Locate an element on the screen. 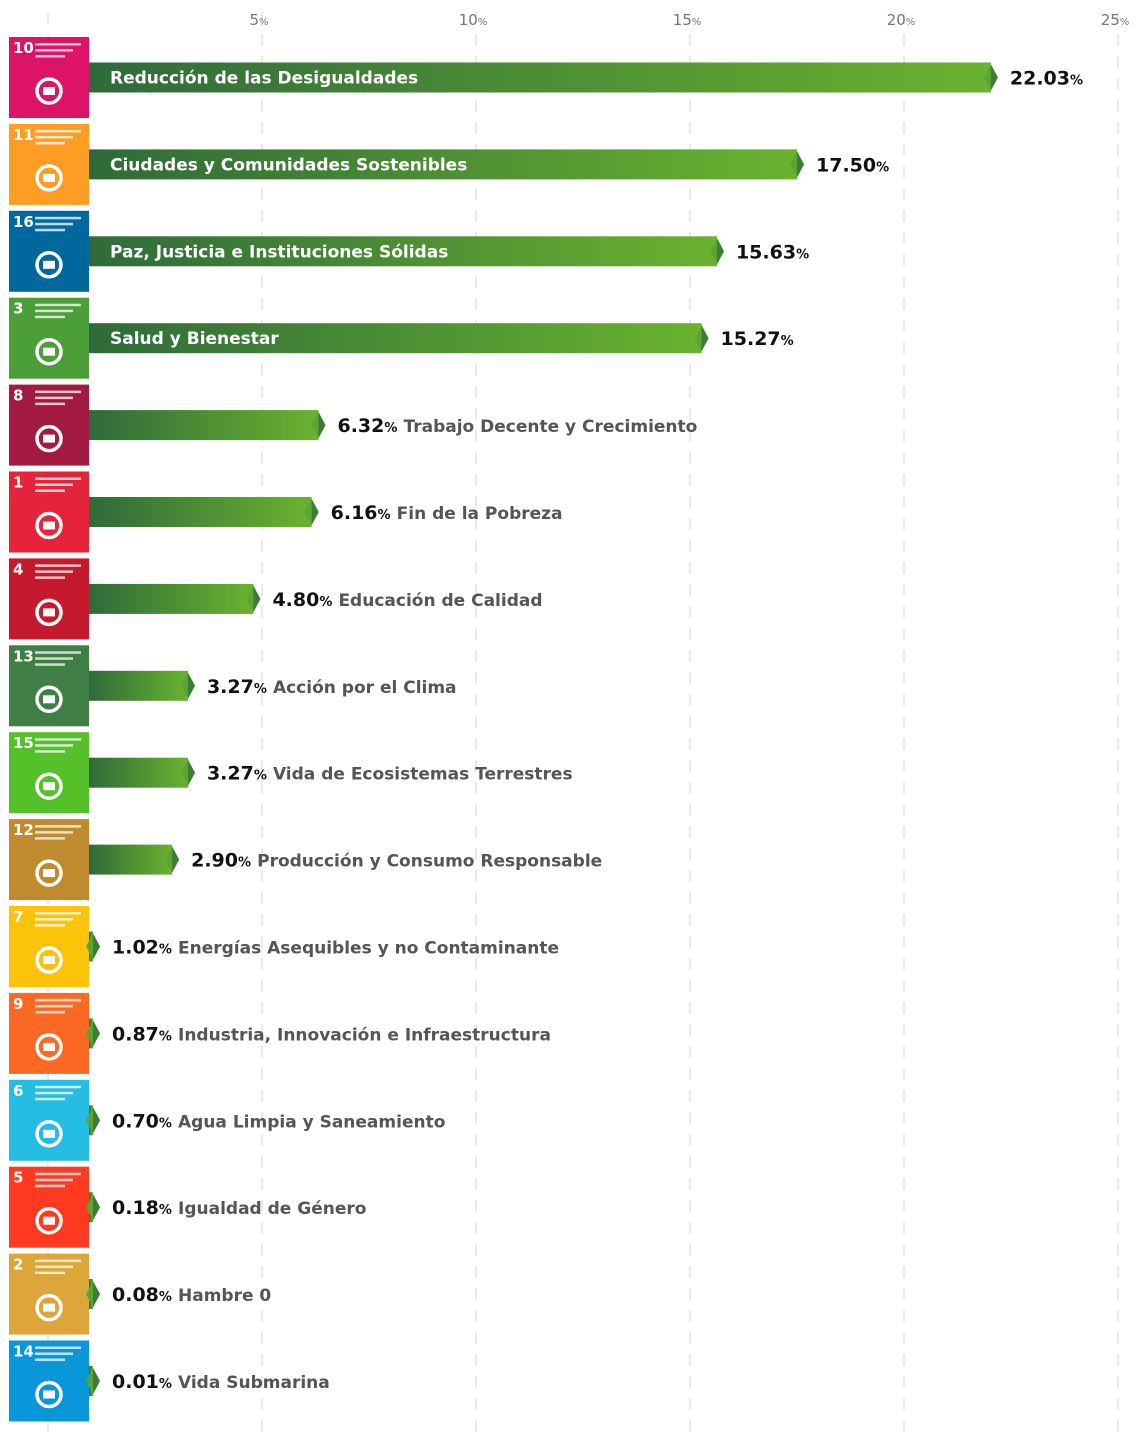 The image size is (1137, 1443). clean-energy-icon: 7 is located at coordinates (49, 946).